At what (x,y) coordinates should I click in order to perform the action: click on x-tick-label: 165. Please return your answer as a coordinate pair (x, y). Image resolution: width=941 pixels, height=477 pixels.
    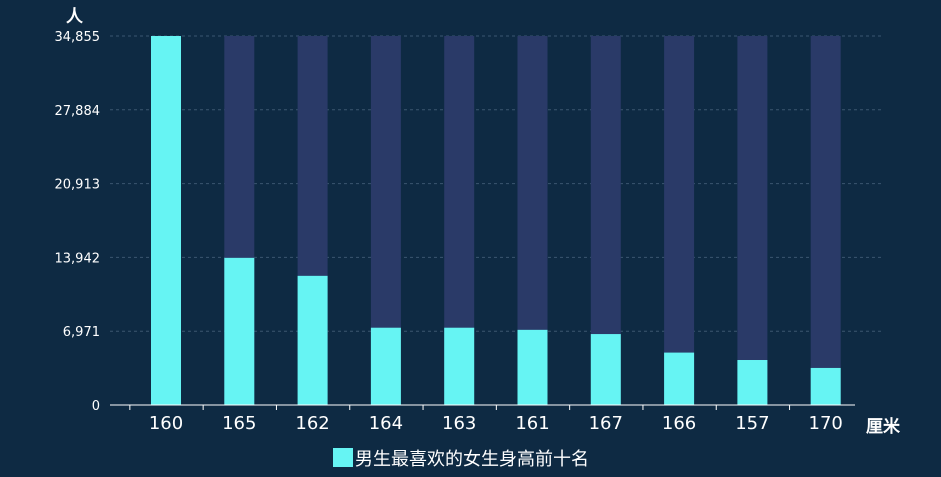
    Looking at the image, I should click on (239, 423).